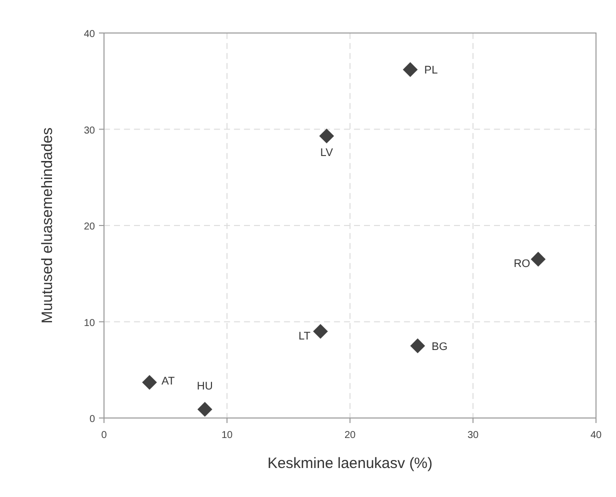 The image size is (616, 497). I want to click on annotation: LT, so click(304, 336).